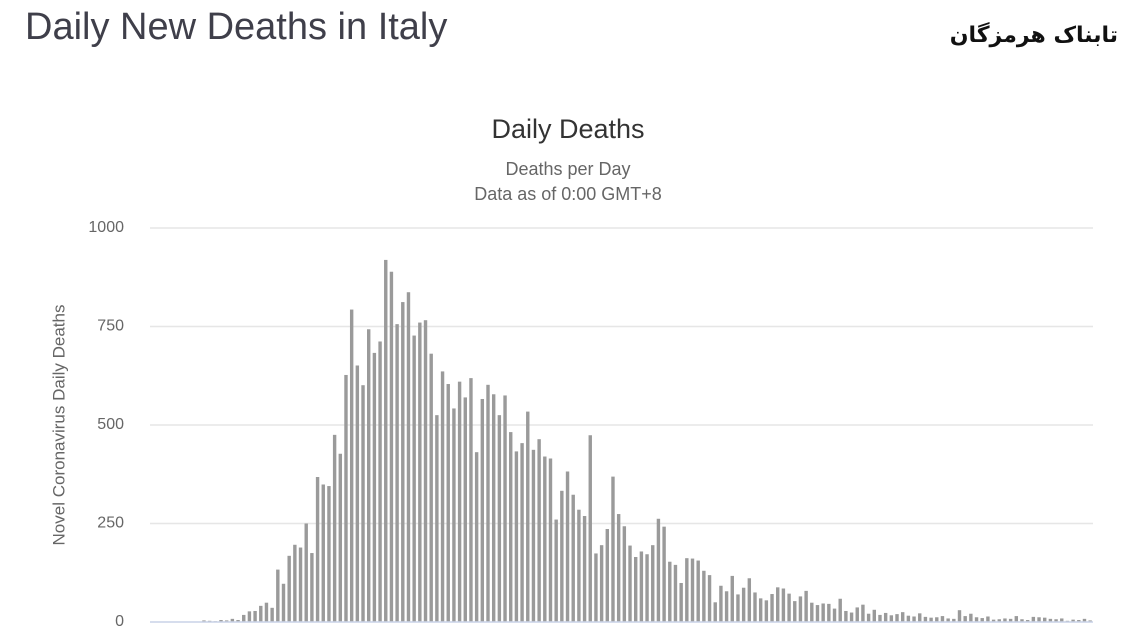 The width and height of the screenshot is (1136, 640). I want to click on chart-subtitle: Deaths per Day, so click(567, 169).